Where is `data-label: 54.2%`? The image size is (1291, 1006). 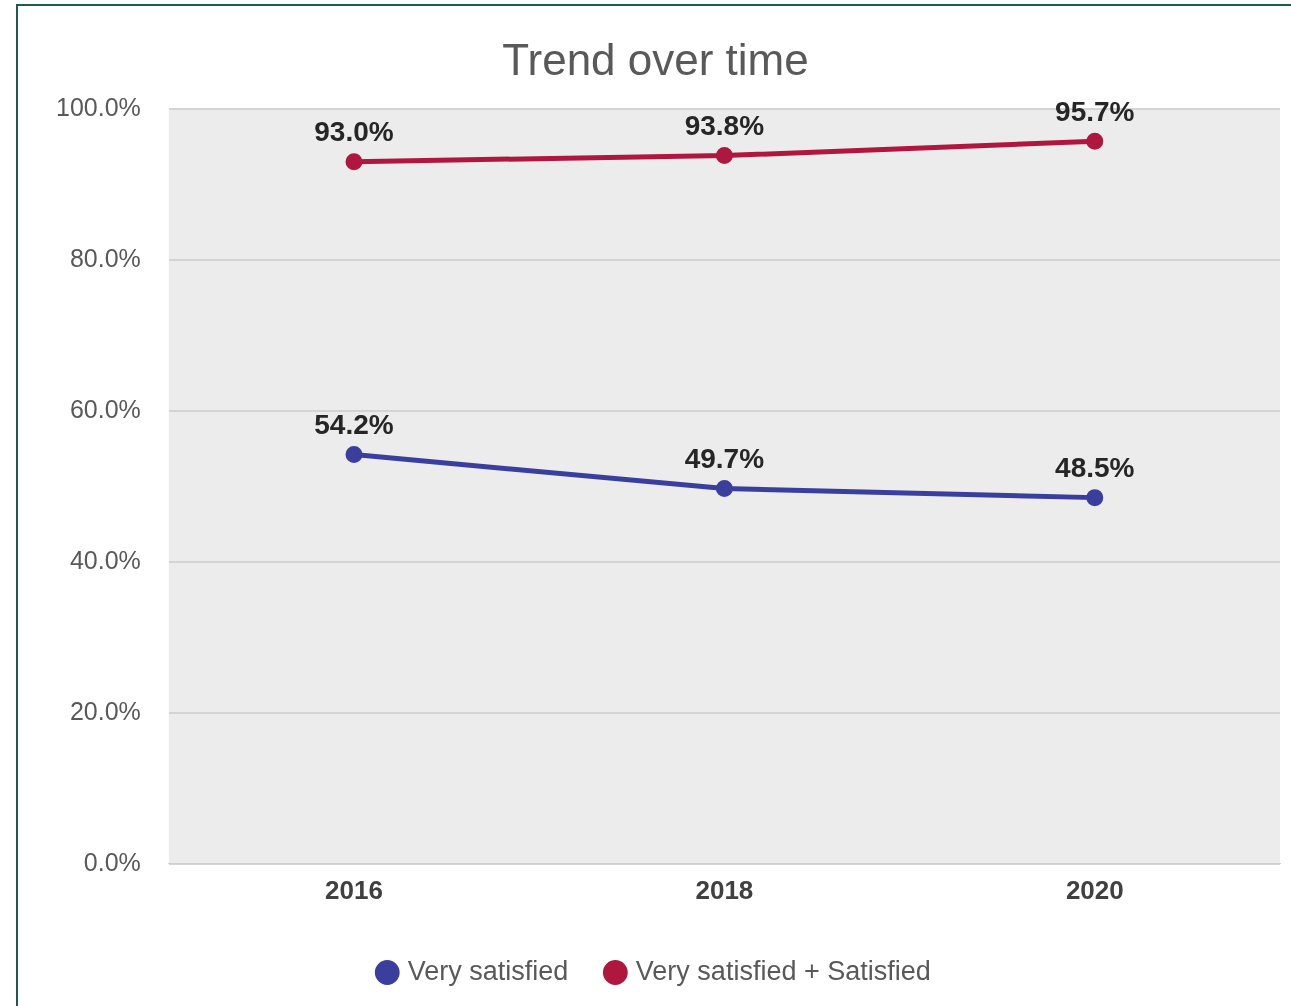 data-label: 54.2% is located at coordinates (354, 425).